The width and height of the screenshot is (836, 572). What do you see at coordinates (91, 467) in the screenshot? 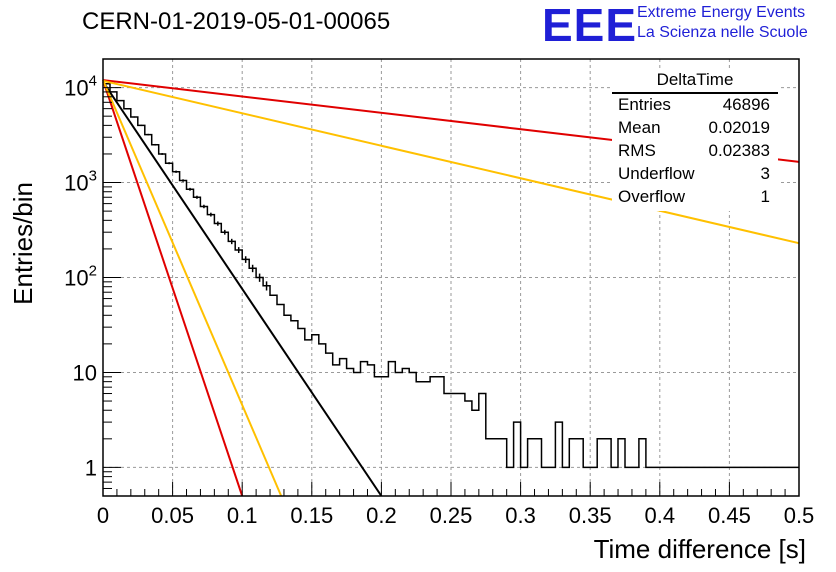
I see `y-tick-label: 1` at bounding box center [91, 467].